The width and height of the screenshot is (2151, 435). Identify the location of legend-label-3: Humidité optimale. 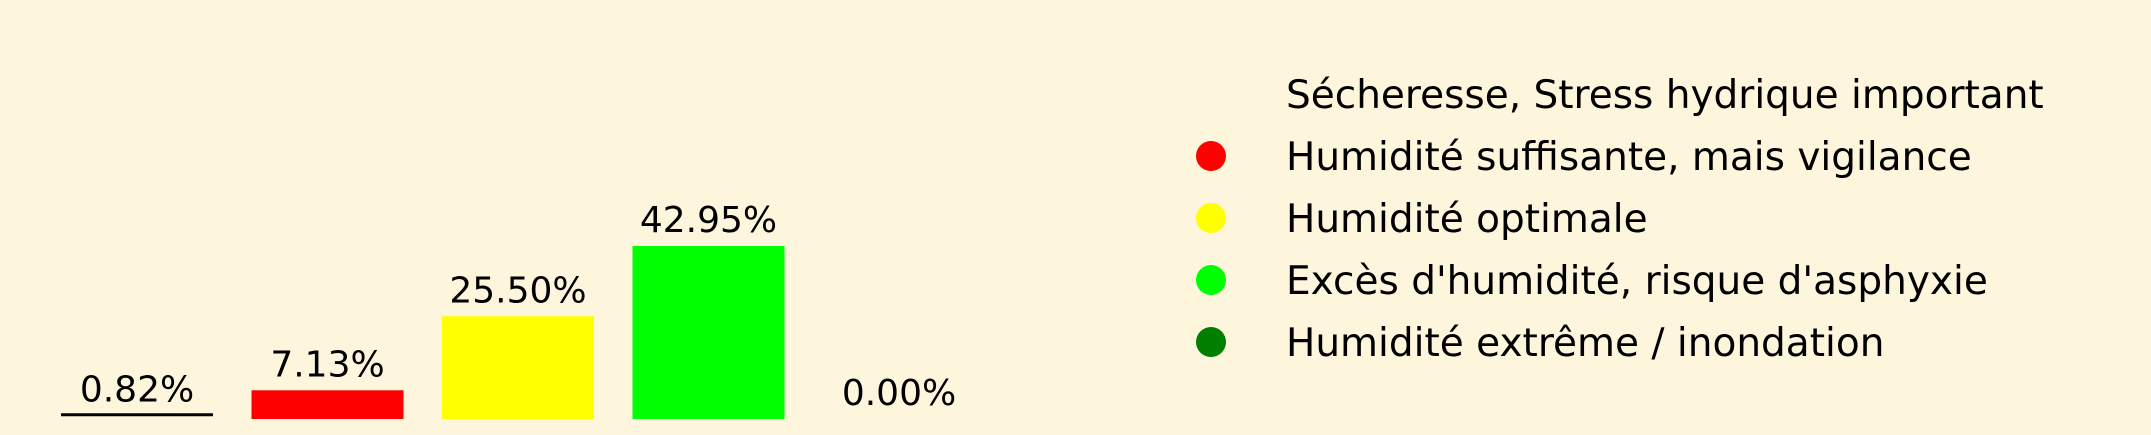
(1467, 219).